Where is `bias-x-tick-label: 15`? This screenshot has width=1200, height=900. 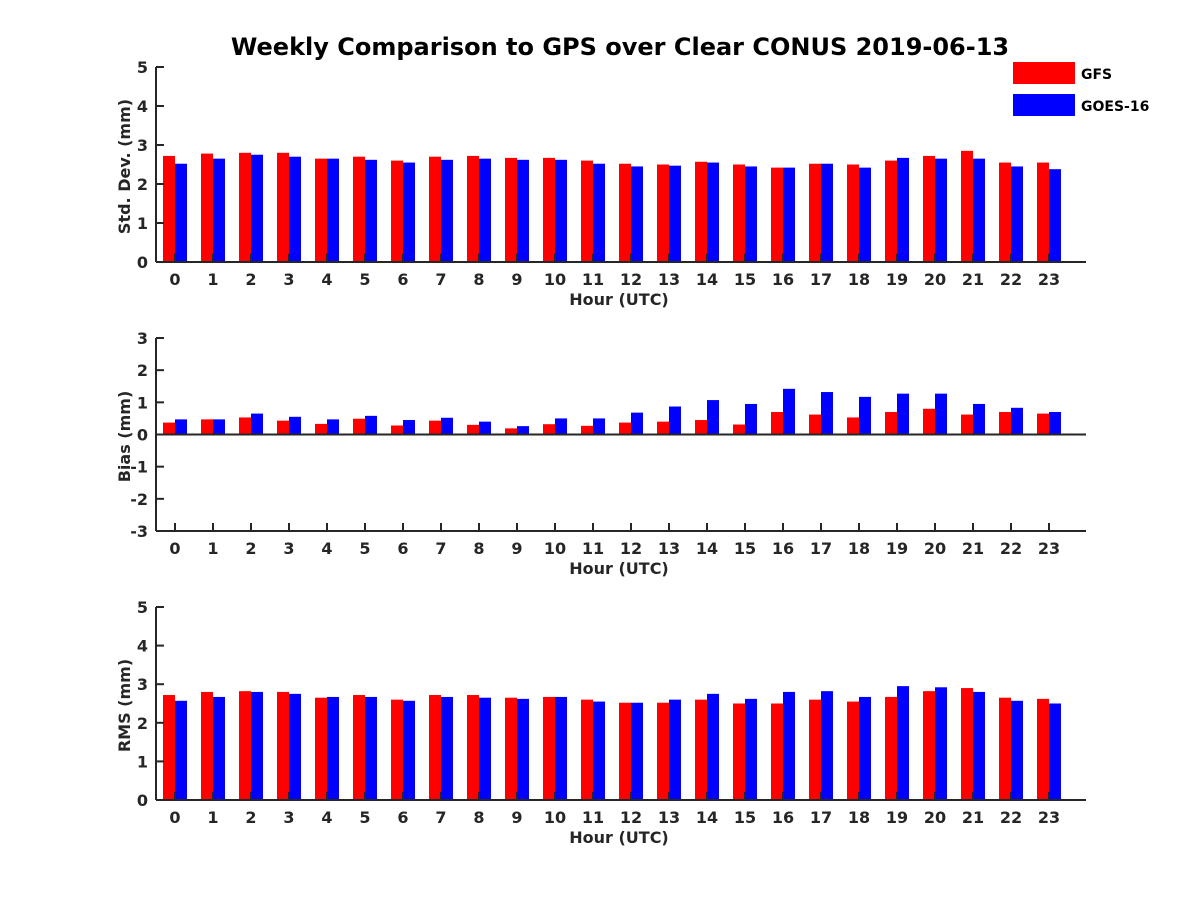 bias-x-tick-label: 15 is located at coordinates (745, 548).